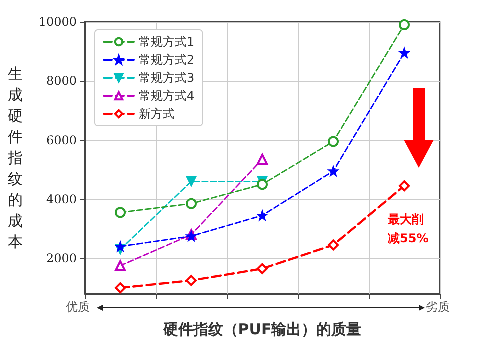 This screenshot has height=350, width=477. Describe the element at coordinates (167, 78) in the screenshot. I see `legend-label: 常规方式3` at that location.